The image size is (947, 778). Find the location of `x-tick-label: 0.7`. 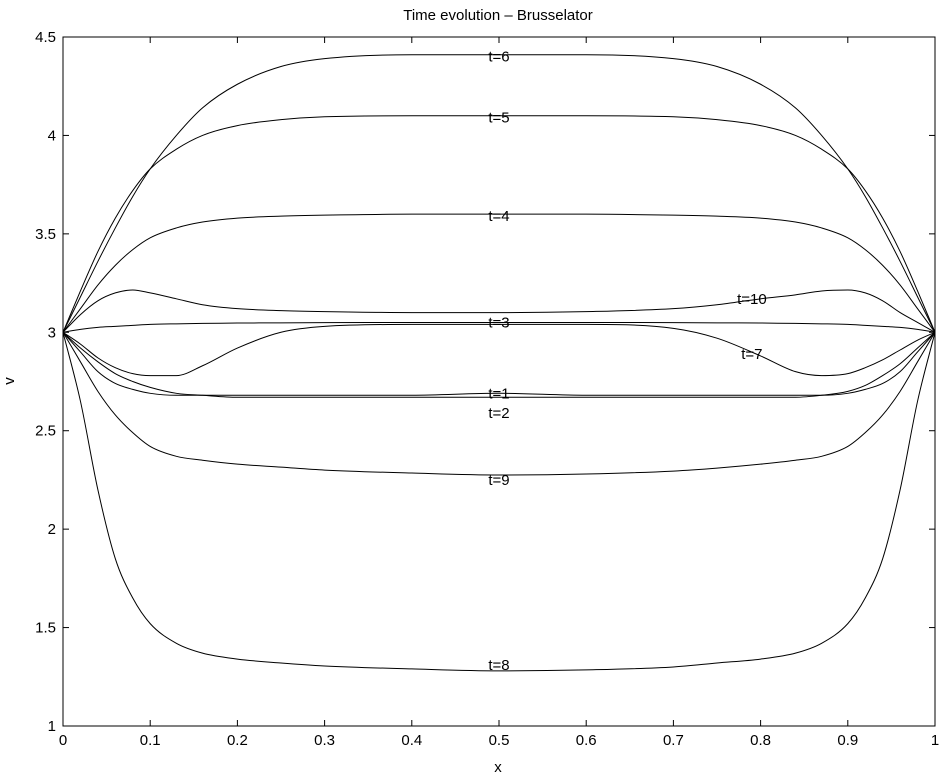

x-tick-label: 0.7 is located at coordinates (673, 740).